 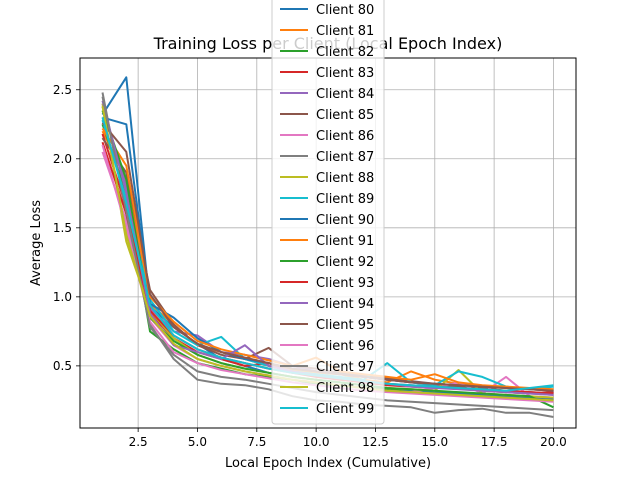 I want to click on x-tick-label: 12.5, so click(x=375, y=442).